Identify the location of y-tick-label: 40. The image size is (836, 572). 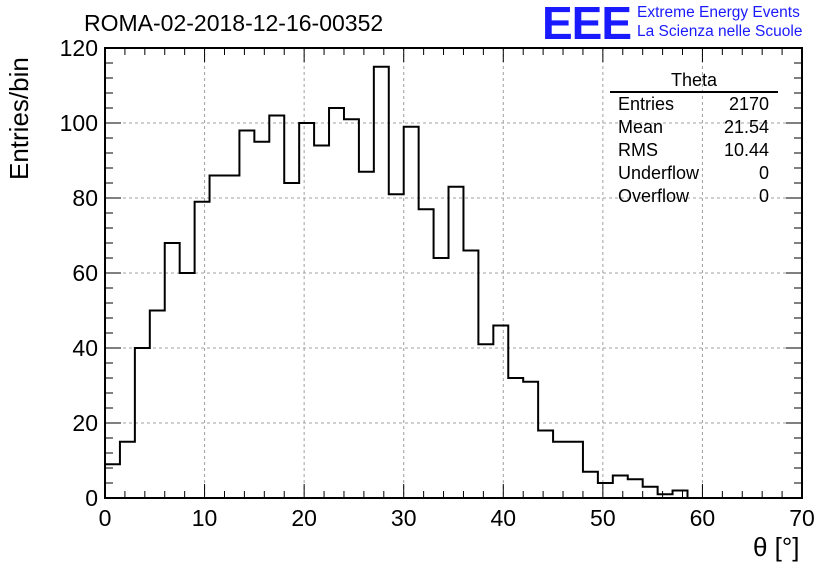
(85, 348).